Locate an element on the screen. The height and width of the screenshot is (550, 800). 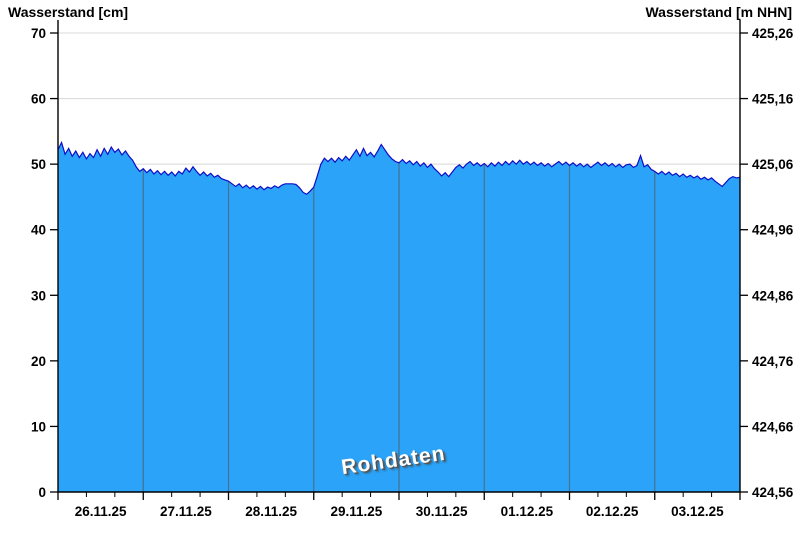
right-tick-label-4: 424,96 is located at coordinates (773, 230).